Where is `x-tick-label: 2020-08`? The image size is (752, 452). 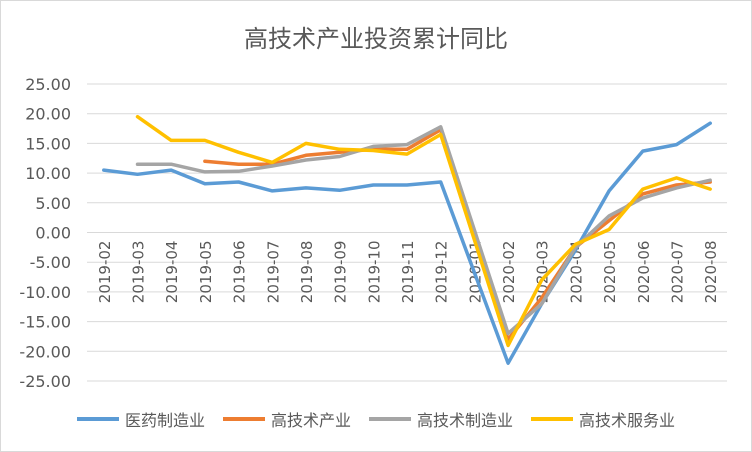
x-tick-label: 2020-08 is located at coordinates (711, 272).